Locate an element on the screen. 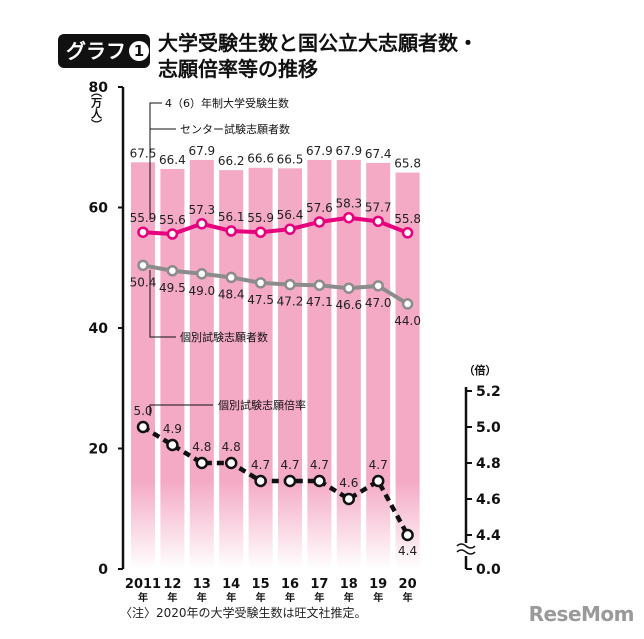 Image resolution: width=644 pixels, height=639 pixels. individual-exam-label: 50.4 is located at coordinates (143, 282).